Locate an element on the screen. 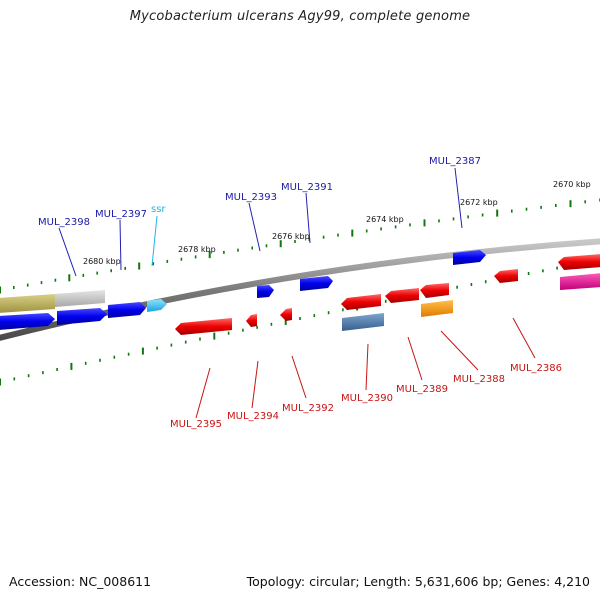 This screenshot has height=600, width=600. kbp-2678: 2678 kbp is located at coordinates (197, 249).